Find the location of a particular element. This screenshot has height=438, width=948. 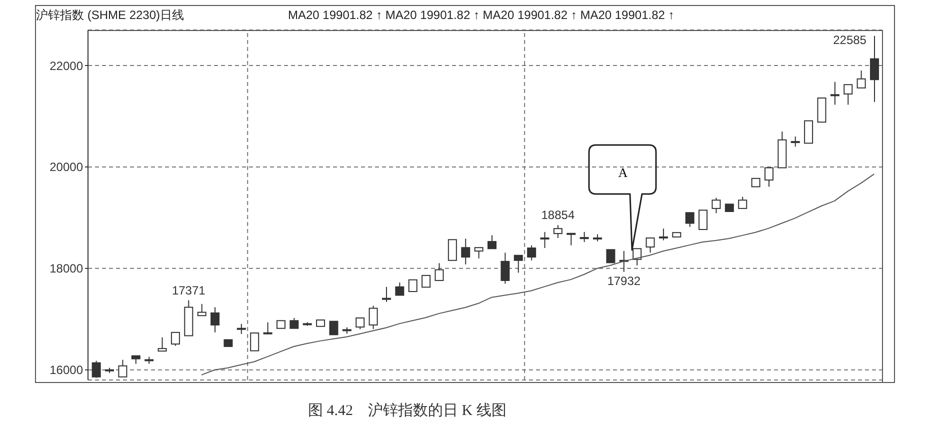

y-tick-label: 22000 is located at coordinates (67, 65).